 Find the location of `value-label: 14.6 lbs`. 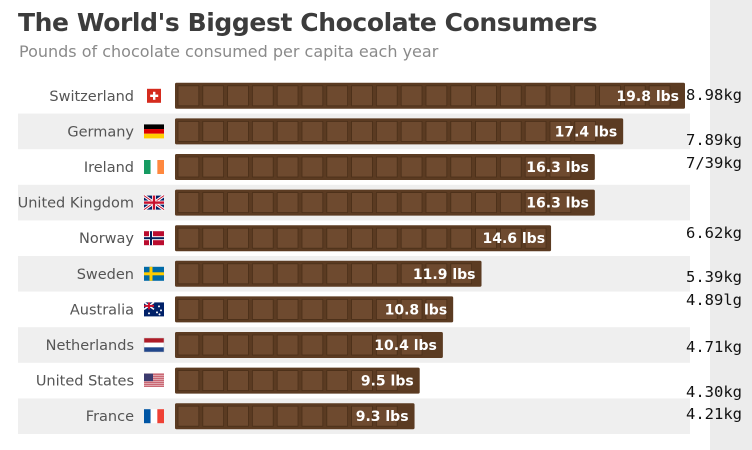

value-label: 14.6 lbs is located at coordinates (513, 239).